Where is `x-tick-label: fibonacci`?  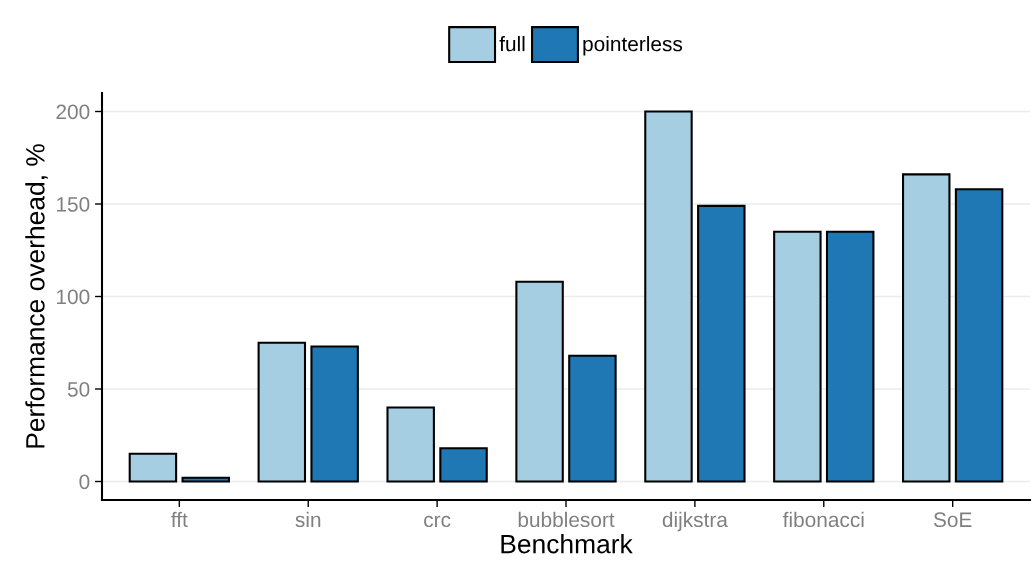 x-tick-label: fibonacci is located at coordinates (823, 519).